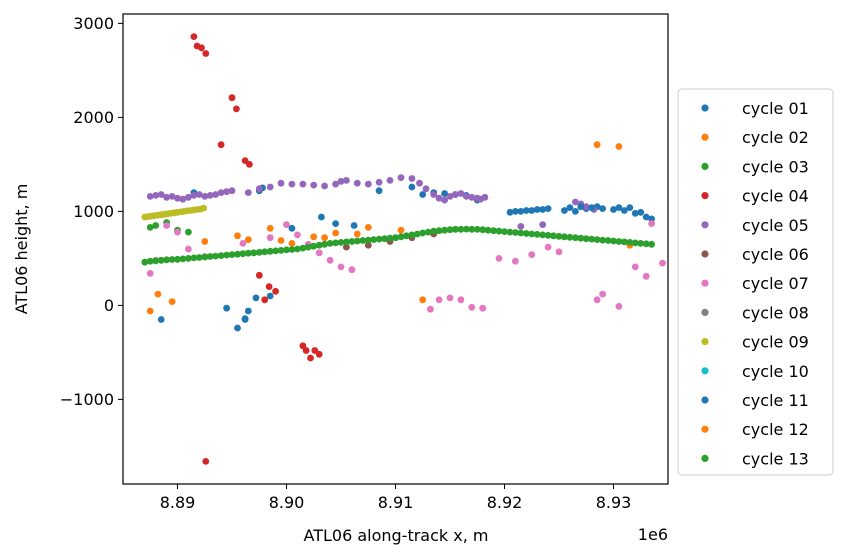 Image resolution: width=848 pixels, height=559 pixels. Describe the element at coordinates (395, 498) in the screenshot. I see `x-axis-ticks: 8.89 8.90 8.91 8.92 8.93` at that location.